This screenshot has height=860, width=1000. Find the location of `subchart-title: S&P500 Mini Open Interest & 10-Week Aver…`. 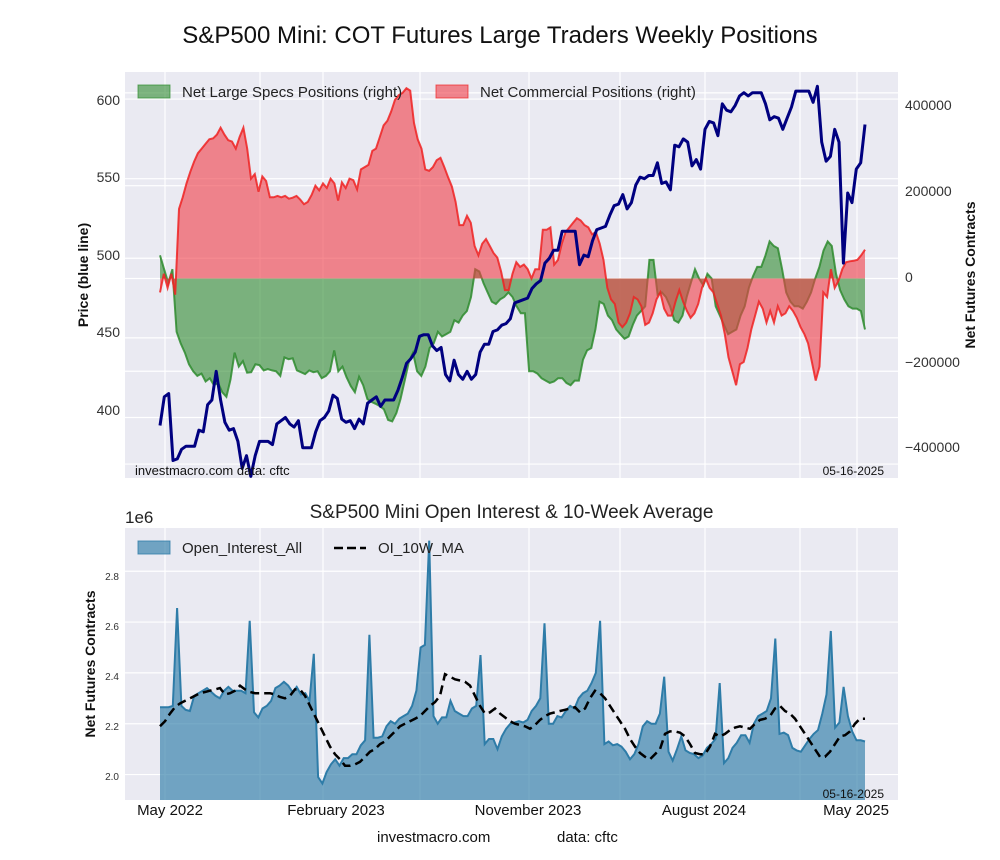

subchart-title: S&P500 Mini Open Interest & 10-Week Aver… is located at coordinates (511, 512).